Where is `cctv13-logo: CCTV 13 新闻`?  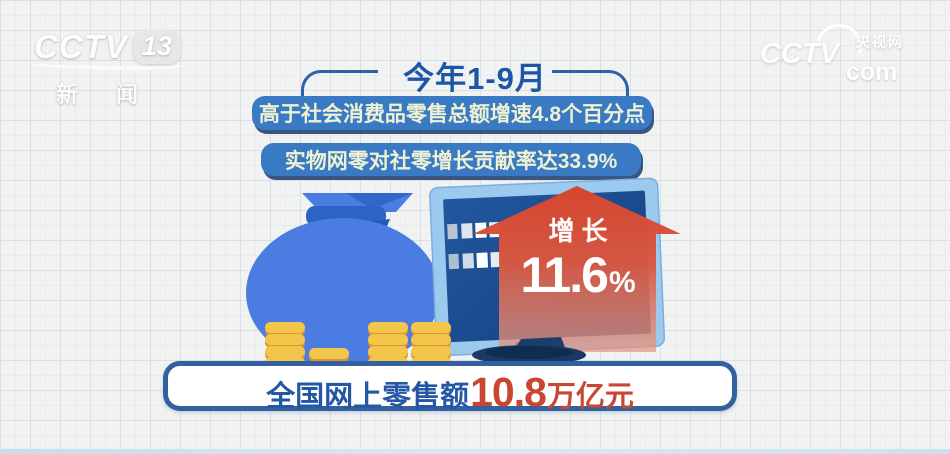
cctv13-logo: CCTV 13 新闻 is located at coordinates (126, 68).